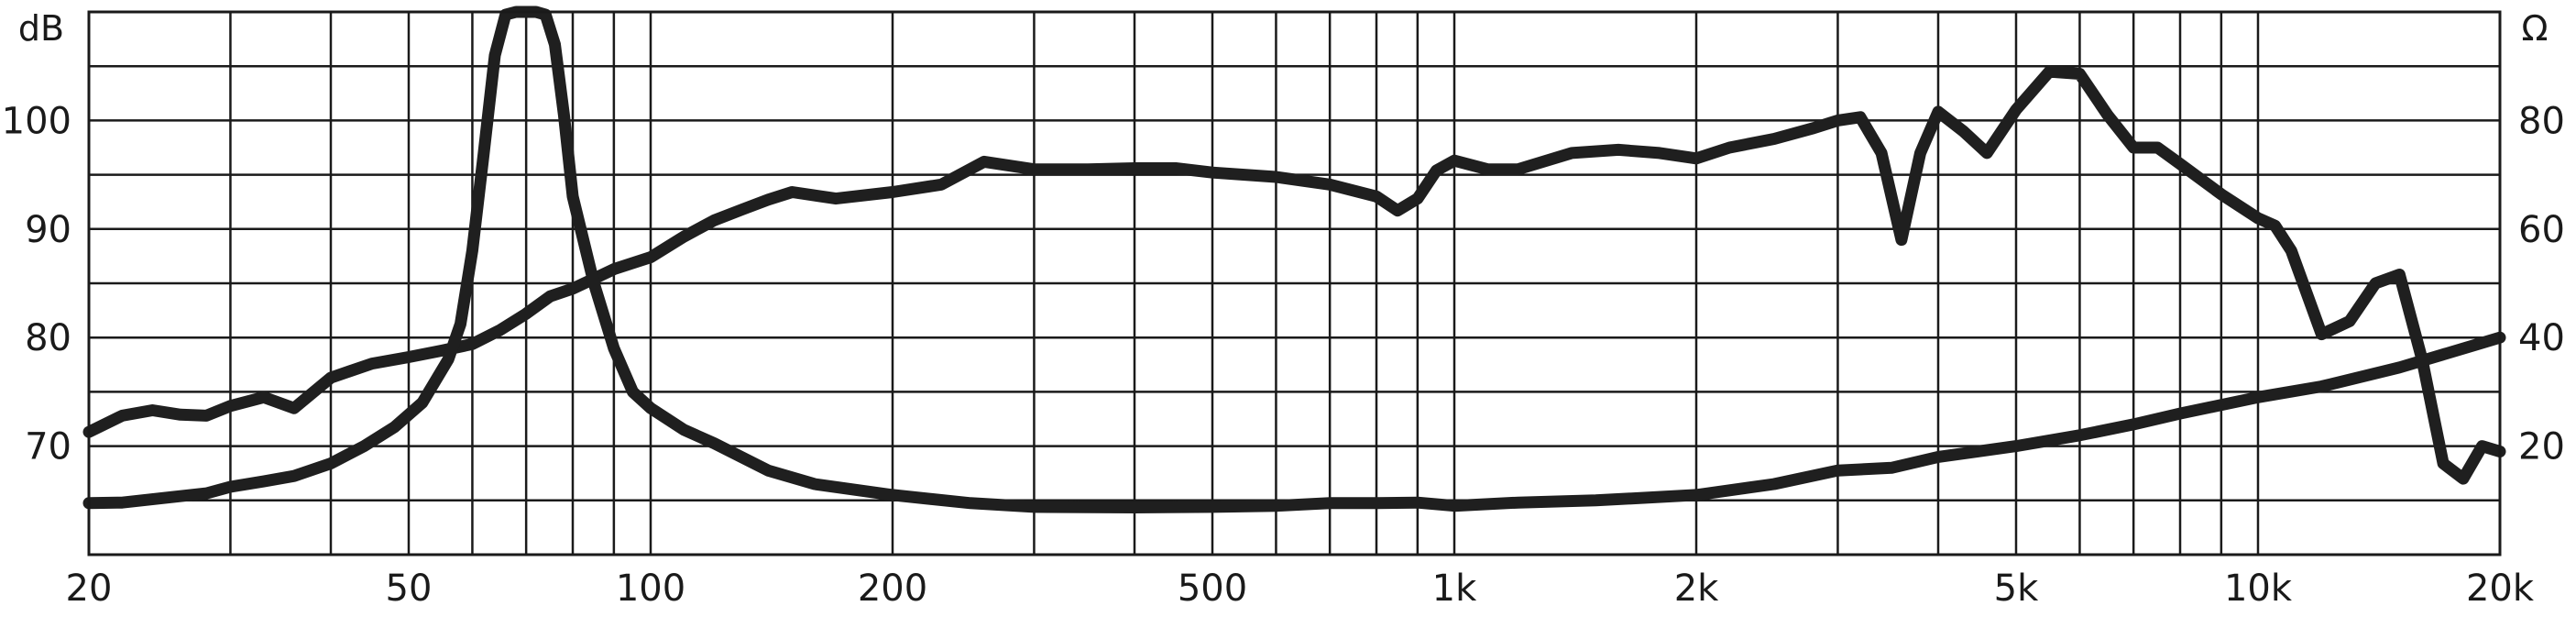 Image resolution: width=2576 pixels, height=617 pixels. Describe the element at coordinates (1696, 588) in the screenshot. I see `x-tick-label: 2k` at that location.